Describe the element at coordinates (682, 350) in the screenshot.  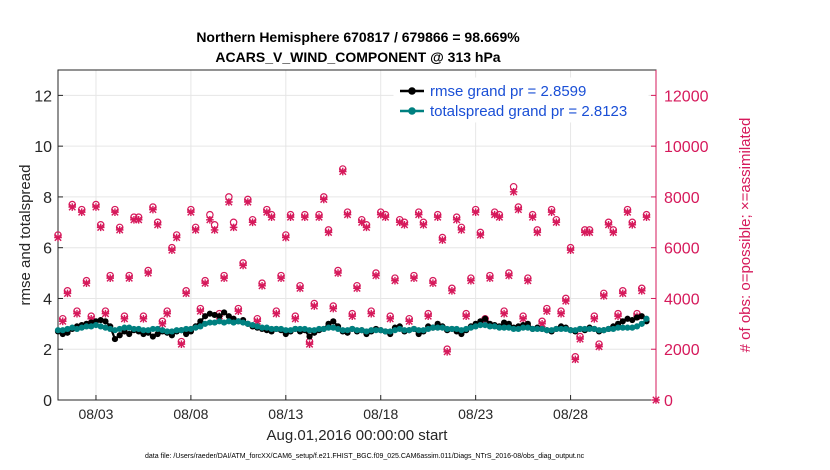
I see `y-right-tick-label: 2000` at that location.